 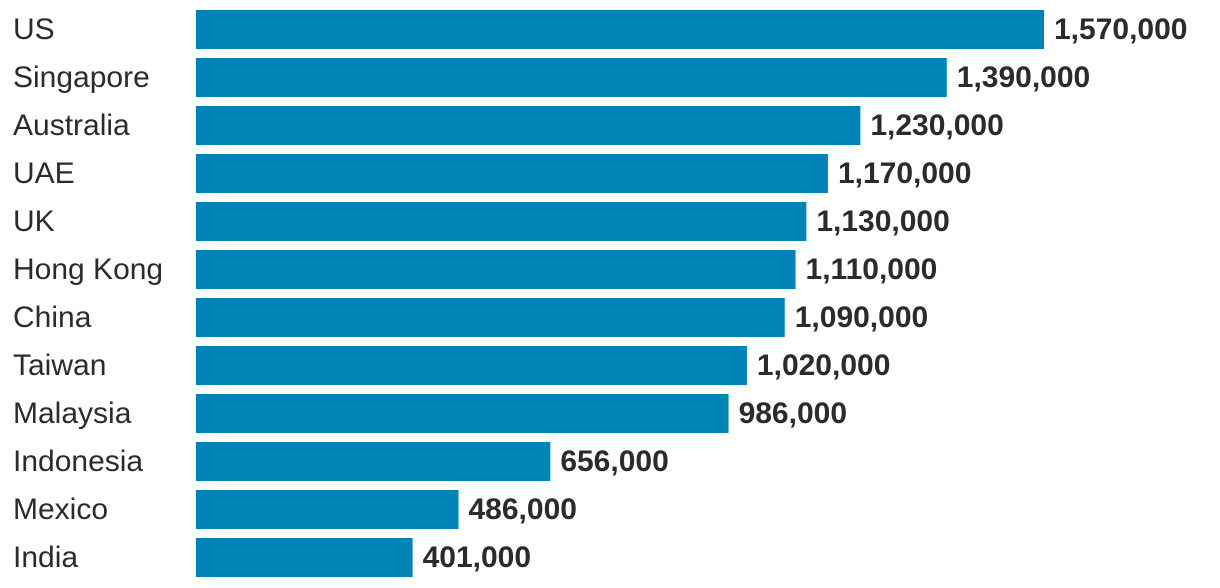 What do you see at coordinates (614, 461) in the screenshot?
I see `value-label: 656,000` at bounding box center [614, 461].